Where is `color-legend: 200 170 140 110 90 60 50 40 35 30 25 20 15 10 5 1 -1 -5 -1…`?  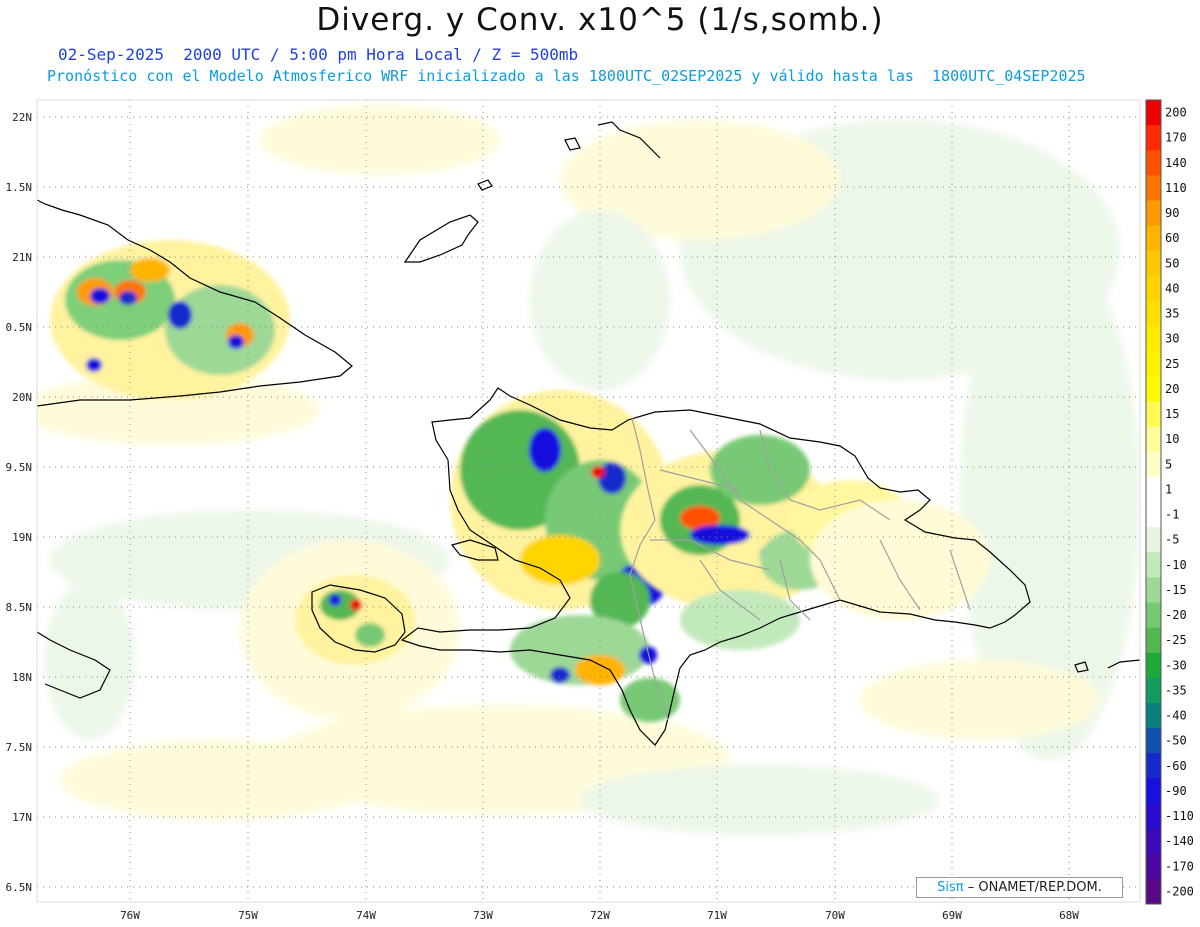 color-legend: 200 170 140 110 90 60 50 40 35 30 25 20 15 10 5 1 -1 -5 -1… is located at coordinates (1169, 502).